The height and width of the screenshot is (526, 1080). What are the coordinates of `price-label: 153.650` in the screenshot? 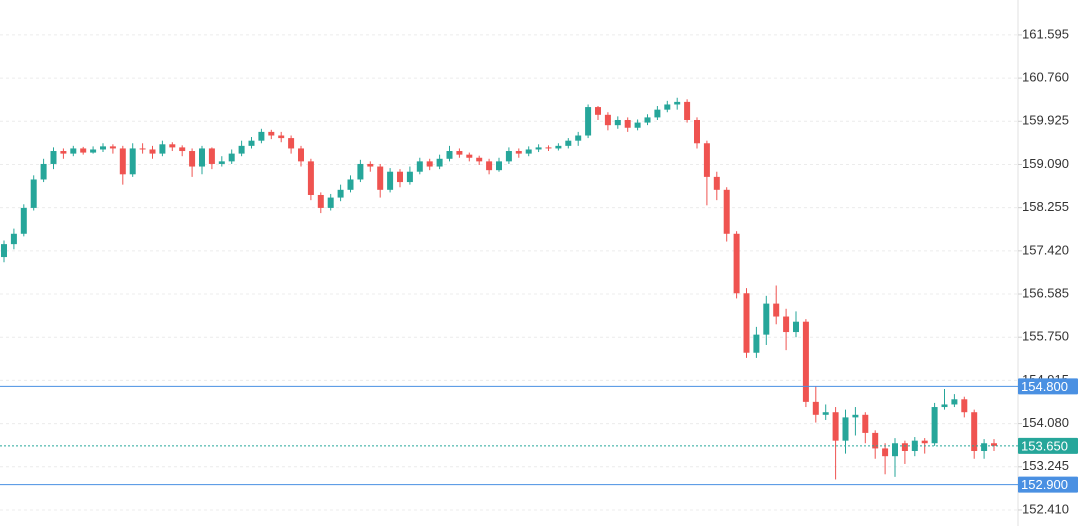 It's located at (1044, 445).